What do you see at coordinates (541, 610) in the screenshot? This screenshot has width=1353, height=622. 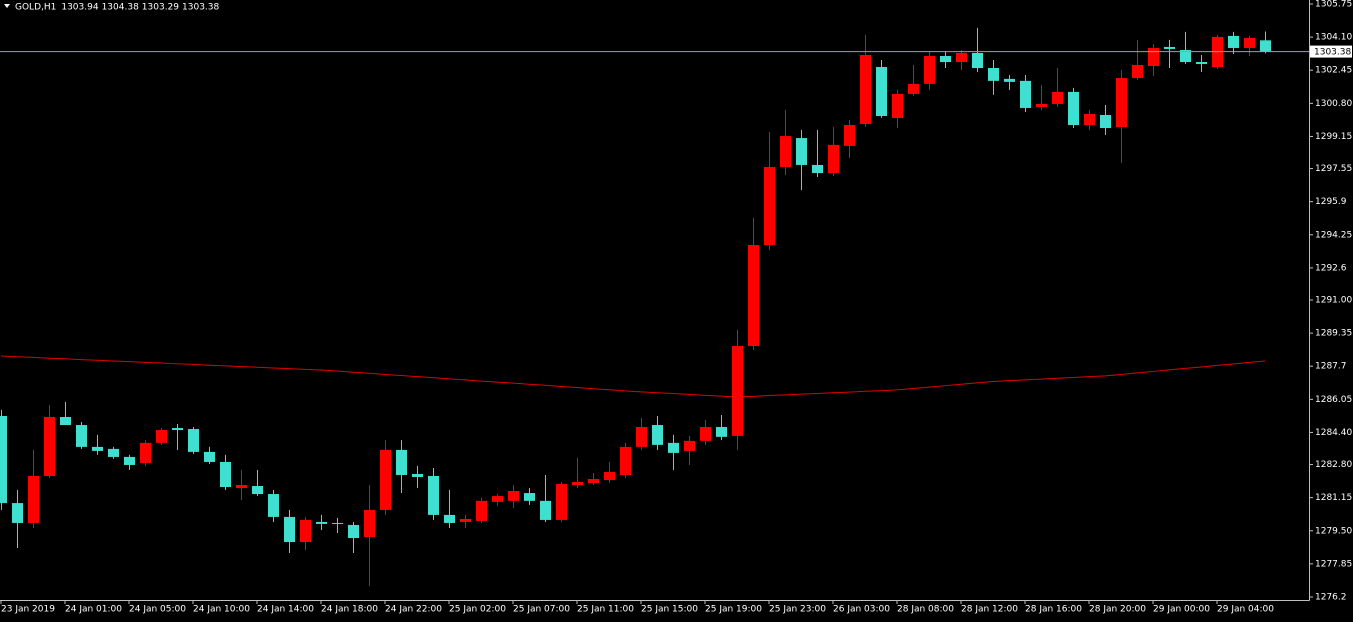 I see `x-tick-label: 25 Jan 07:00` at bounding box center [541, 610].